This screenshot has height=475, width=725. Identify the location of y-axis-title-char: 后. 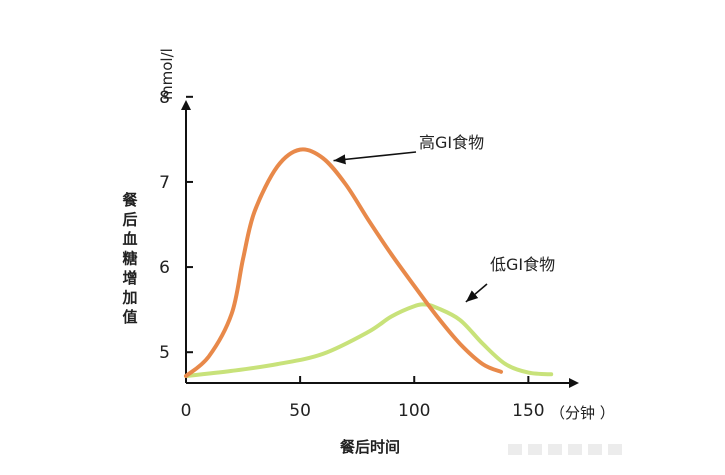
(129, 220).